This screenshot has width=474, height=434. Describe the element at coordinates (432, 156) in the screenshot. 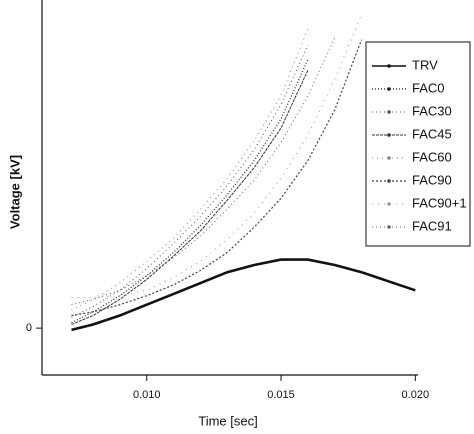

I see `legend-label: FAC60` at that location.